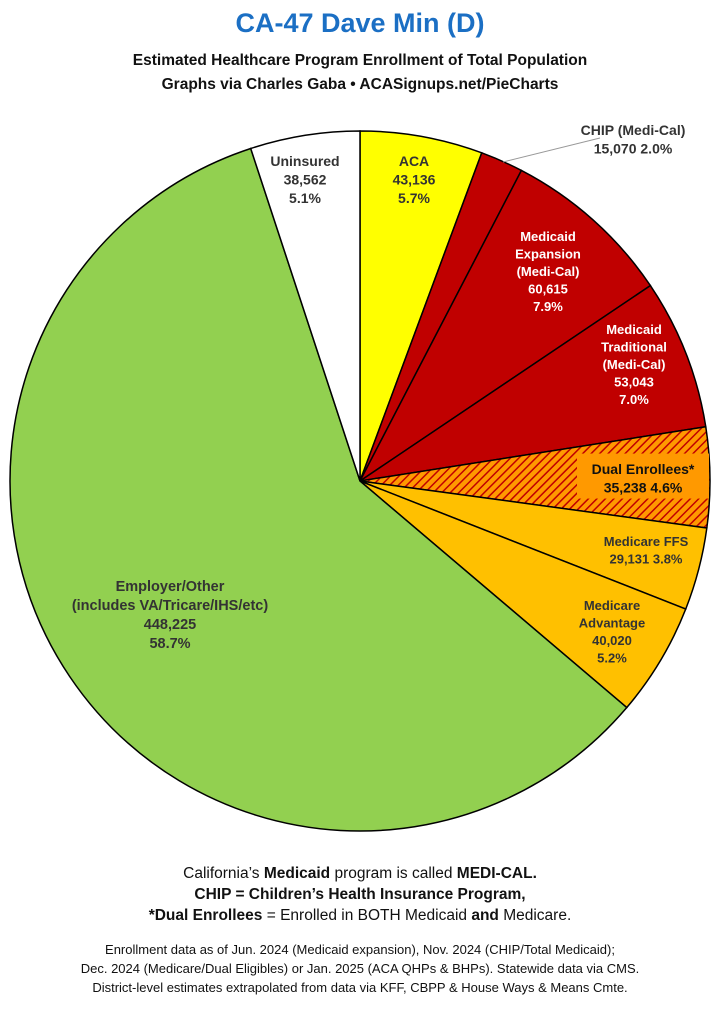 This screenshot has height=1010, width=720. Describe the element at coordinates (643, 469) in the screenshot. I see `slice-label: Dual Enrollees*` at that location.